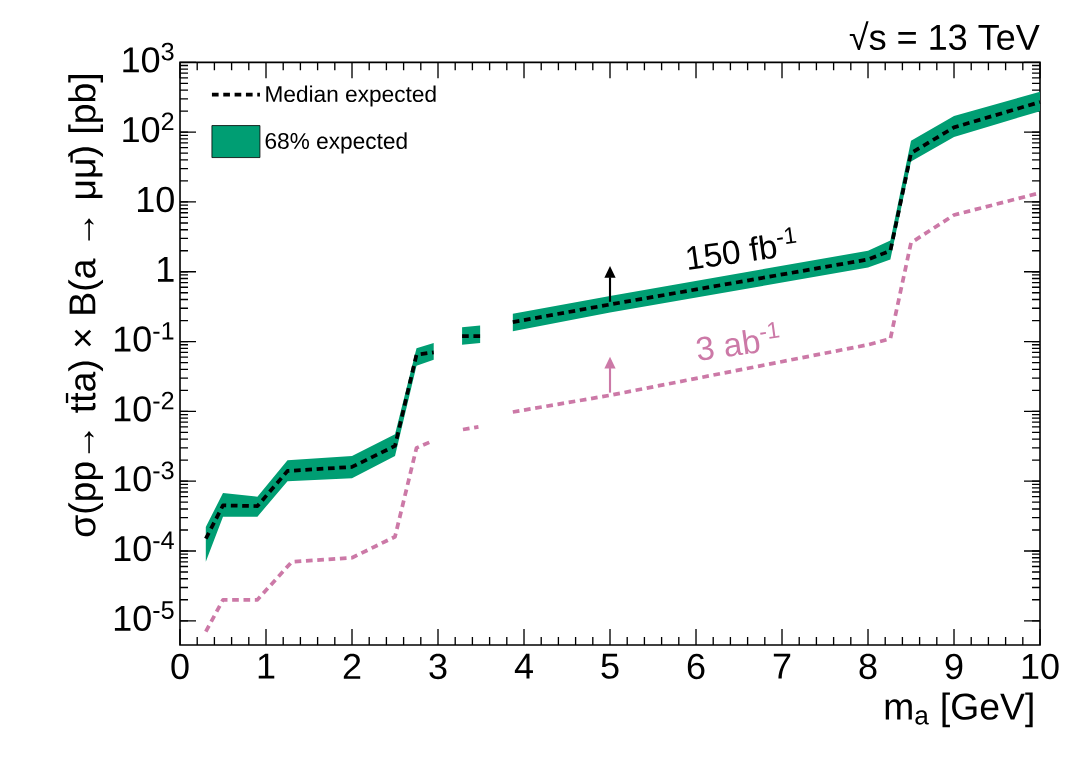 This screenshot has width=1069, height=757. I want to click on y-tick-label: 10$^{2}$, so click(148, 127).